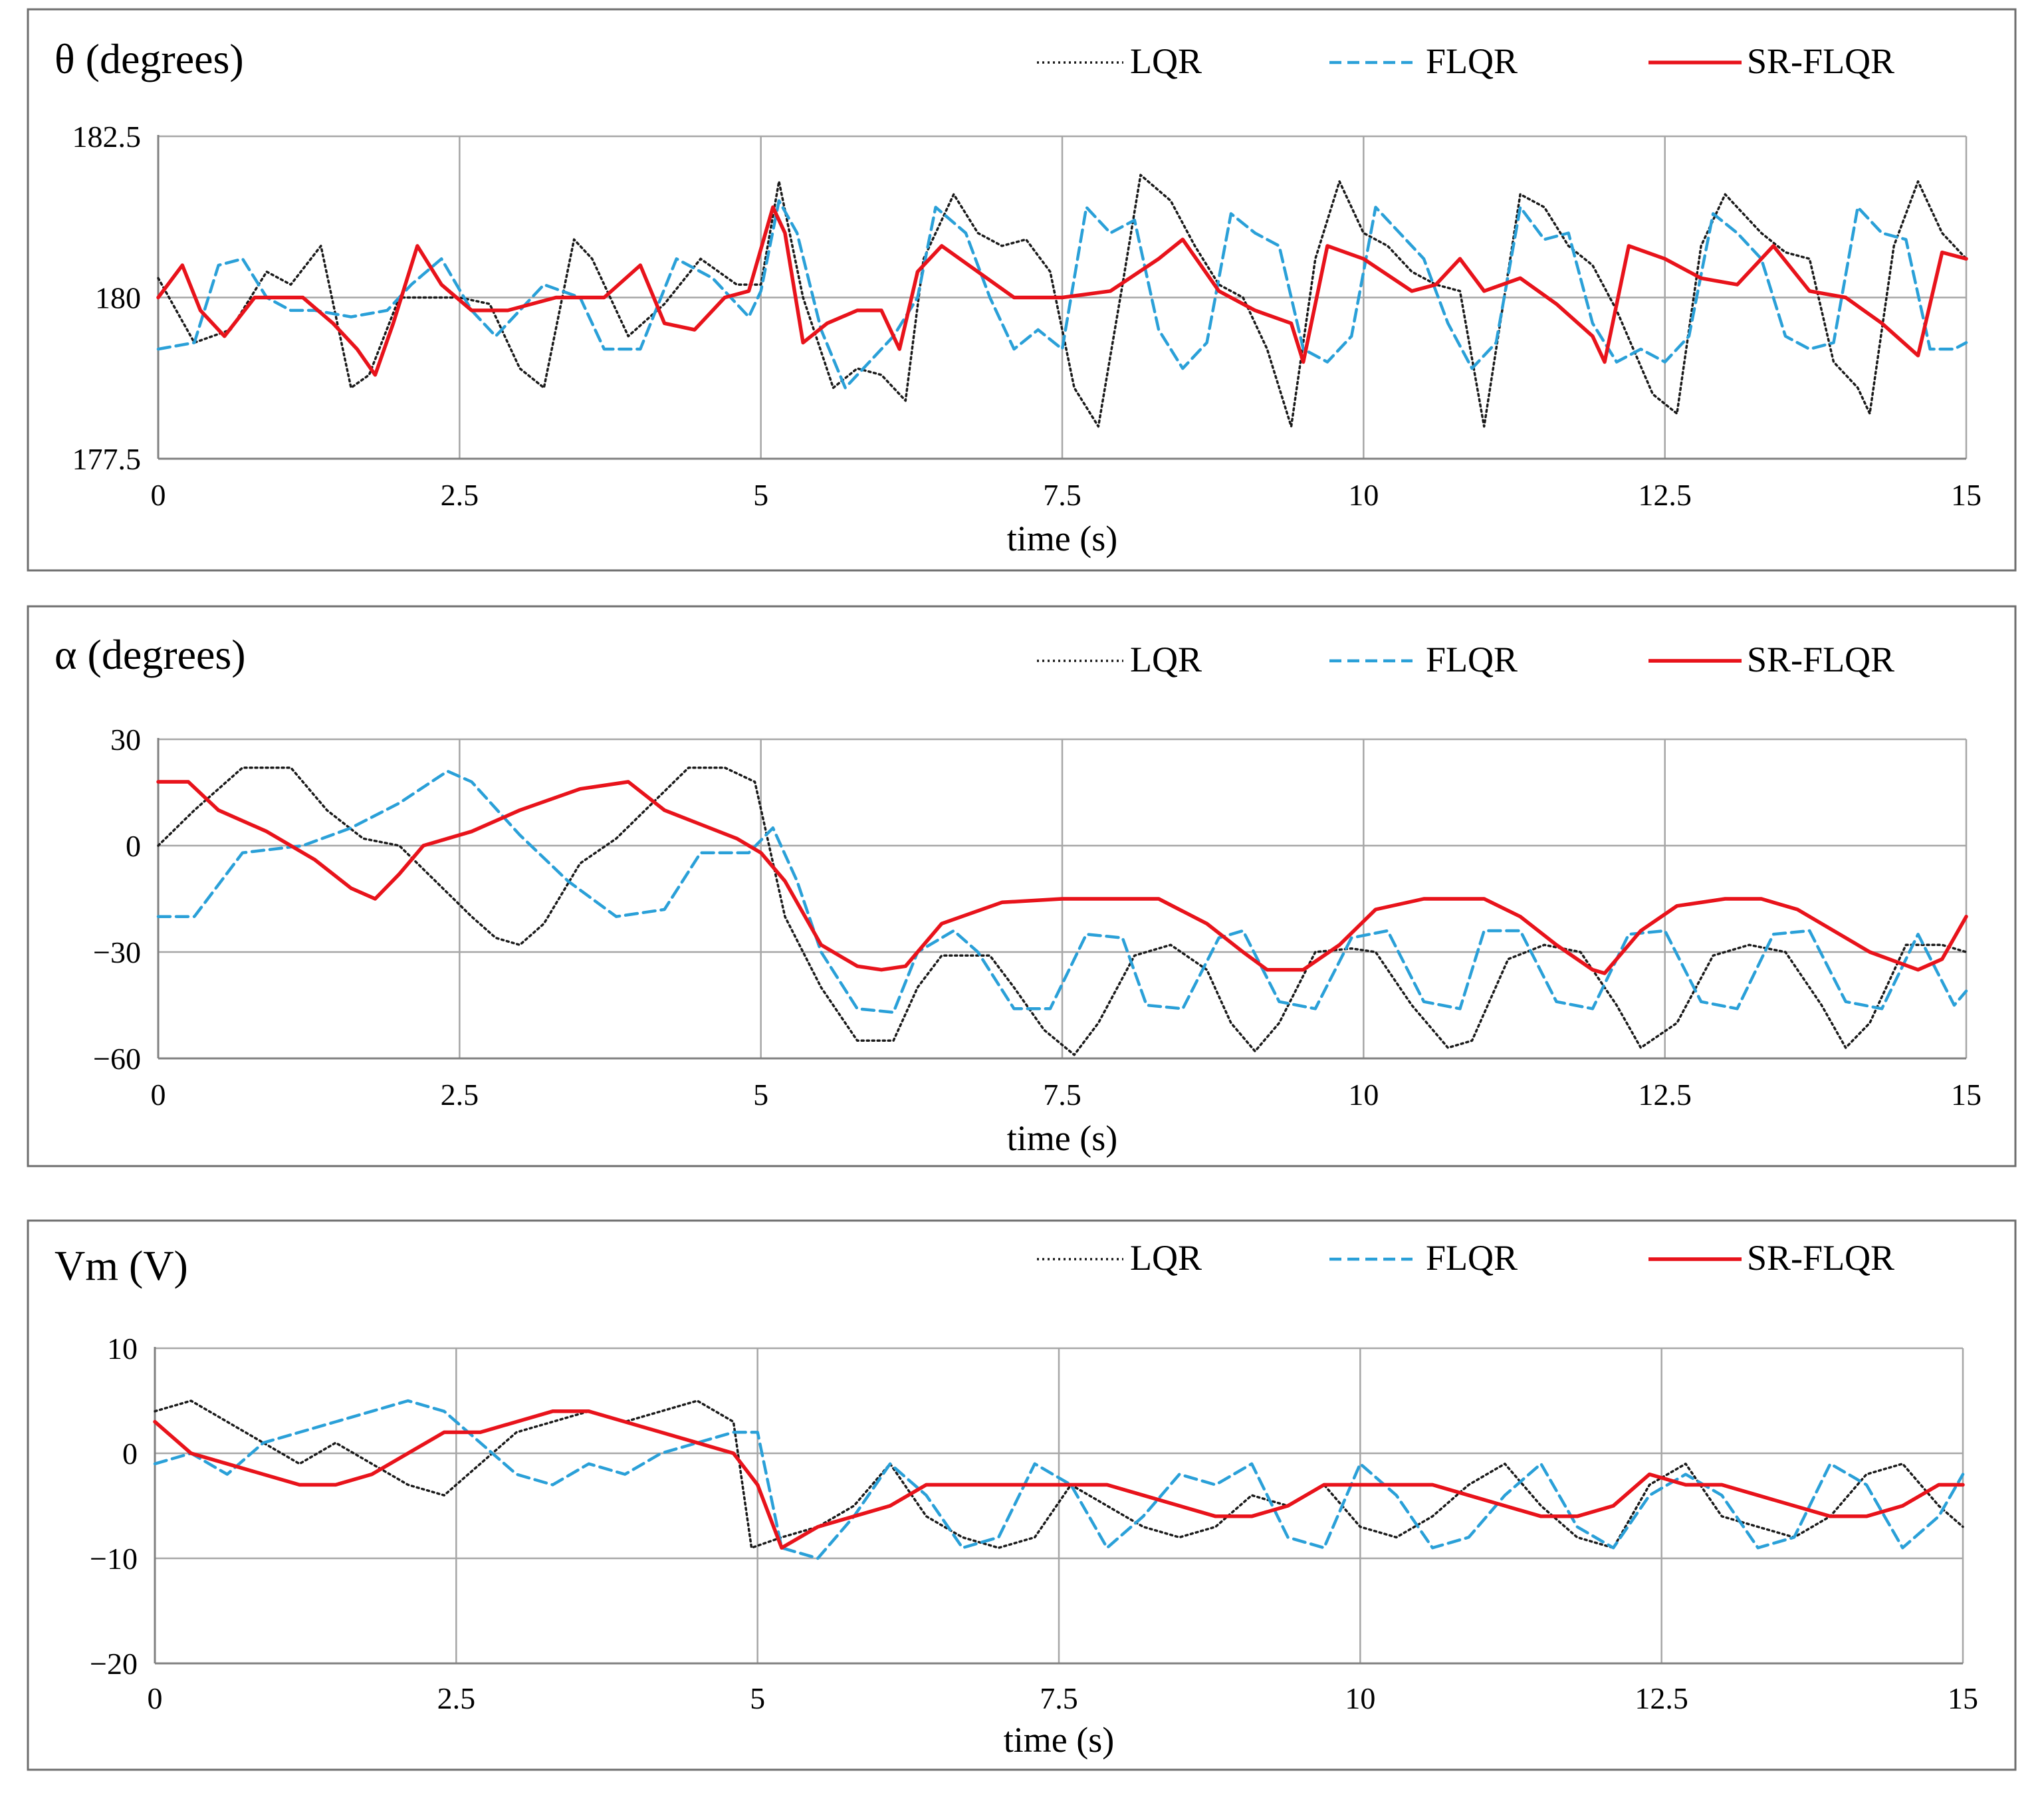  What do you see at coordinates (114, 1664) in the screenshot?
I see `y-tick-label: −20` at bounding box center [114, 1664].